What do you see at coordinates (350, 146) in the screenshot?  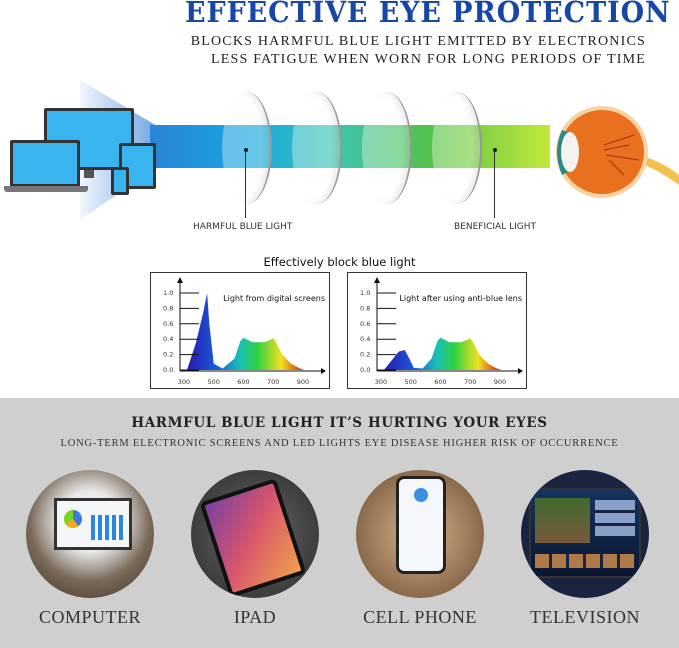 I see `light-beam` at bounding box center [350, 146].